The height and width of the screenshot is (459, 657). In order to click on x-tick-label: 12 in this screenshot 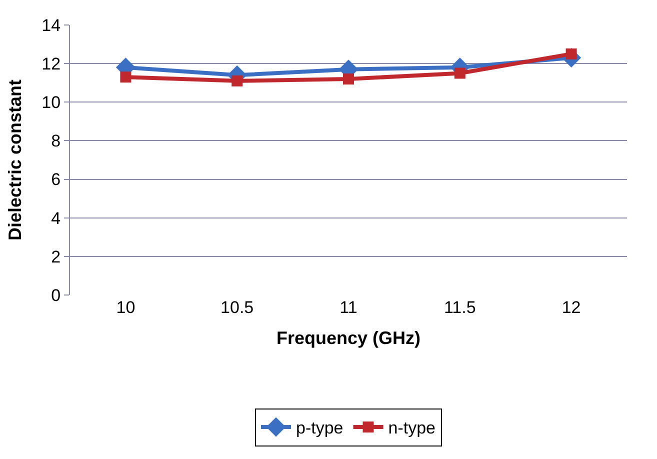, I will do `click(571, 307)`.